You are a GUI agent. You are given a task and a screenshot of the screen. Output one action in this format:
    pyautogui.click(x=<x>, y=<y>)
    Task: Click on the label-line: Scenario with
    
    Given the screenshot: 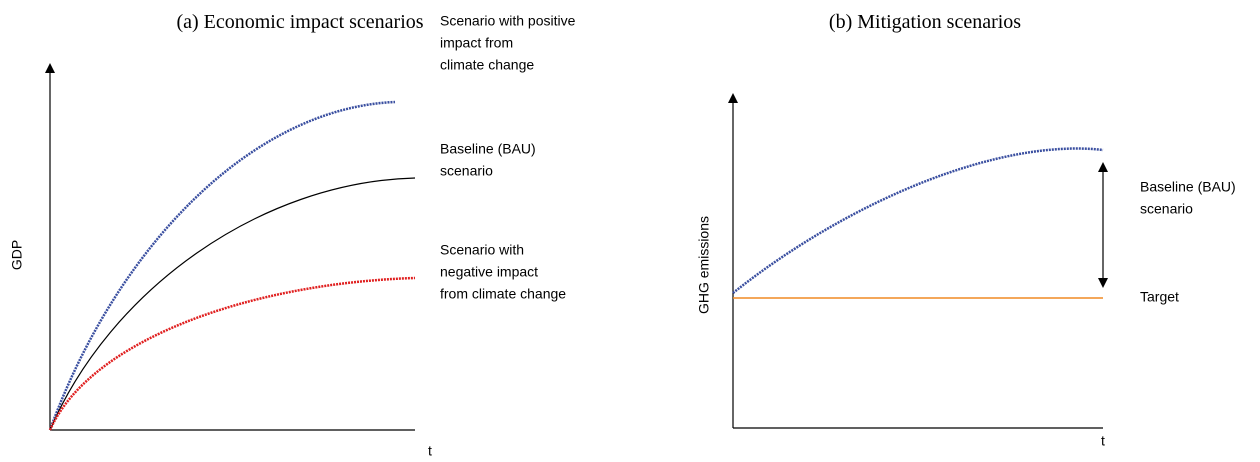 What is the action you would take?
    pyautogui.click(x=482, y=250)
    